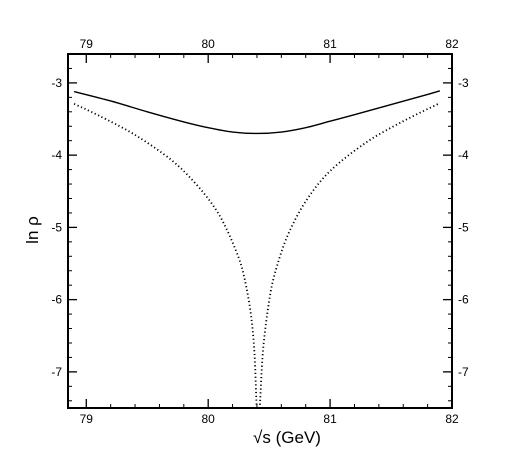 Image resolution: width=518 pixels, height=460 pixels. What do you see at coordinates (463, 372) in the screenshot?
I see `y-tick-label-right: -7` at bounding box center [463, 372].